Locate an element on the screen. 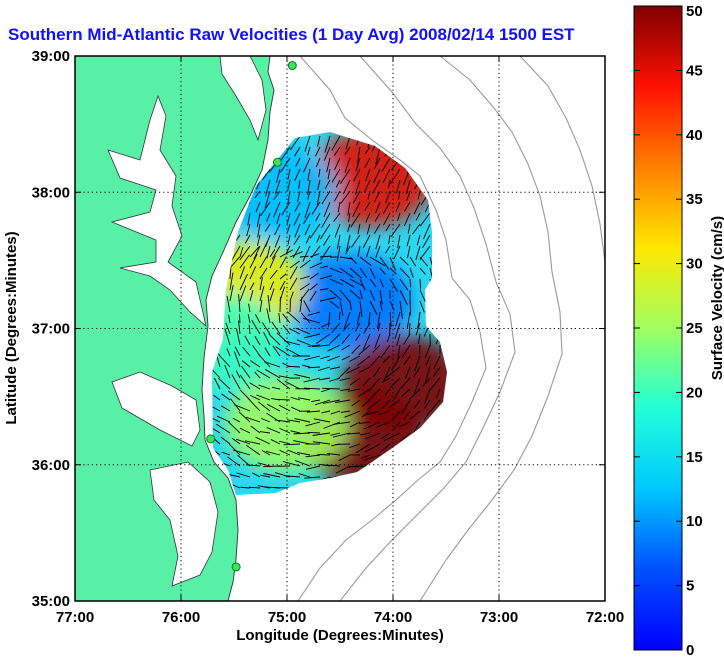 Image resolution: width=724 pixels, height=659 pixels. y-tick-label: 36:00 is located at coordinates (51, 465).